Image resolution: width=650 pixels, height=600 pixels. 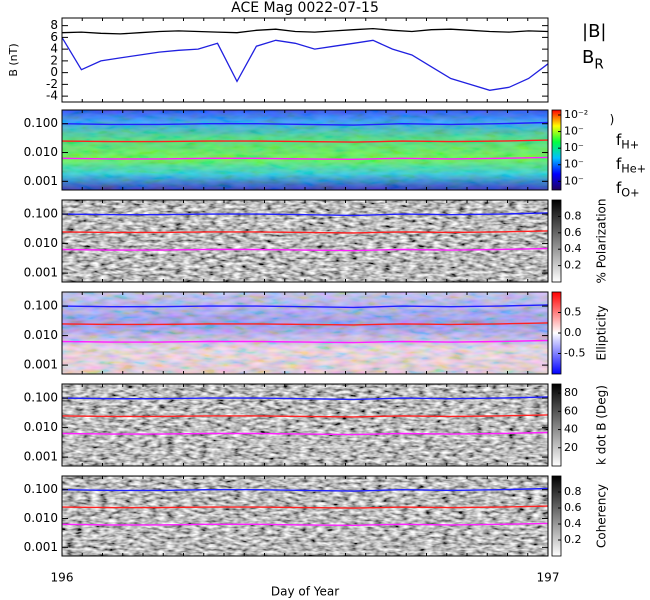 I want to click on colorbar-tick-label: 0.0, so click(x=573, y=332).